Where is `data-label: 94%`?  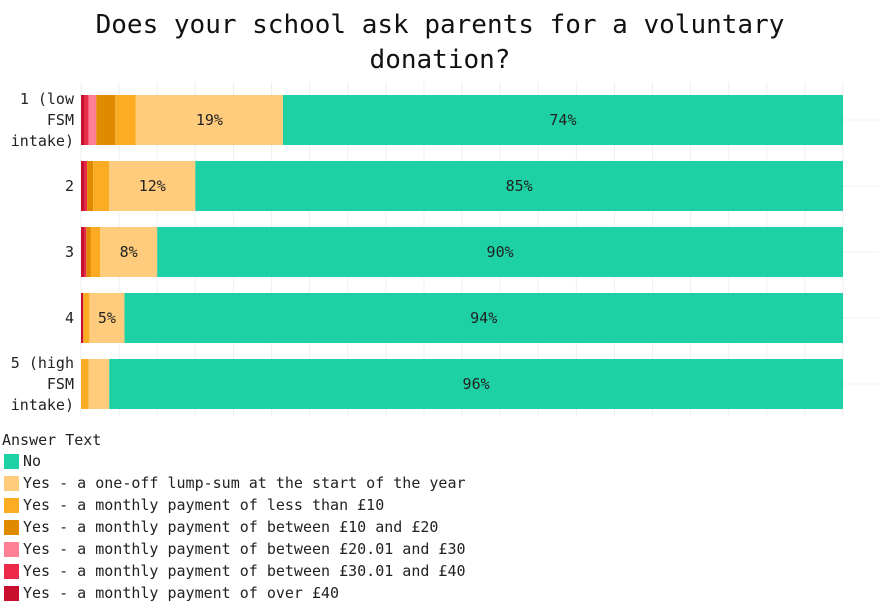
data-label: 94% is located at coordinates (483, 318).